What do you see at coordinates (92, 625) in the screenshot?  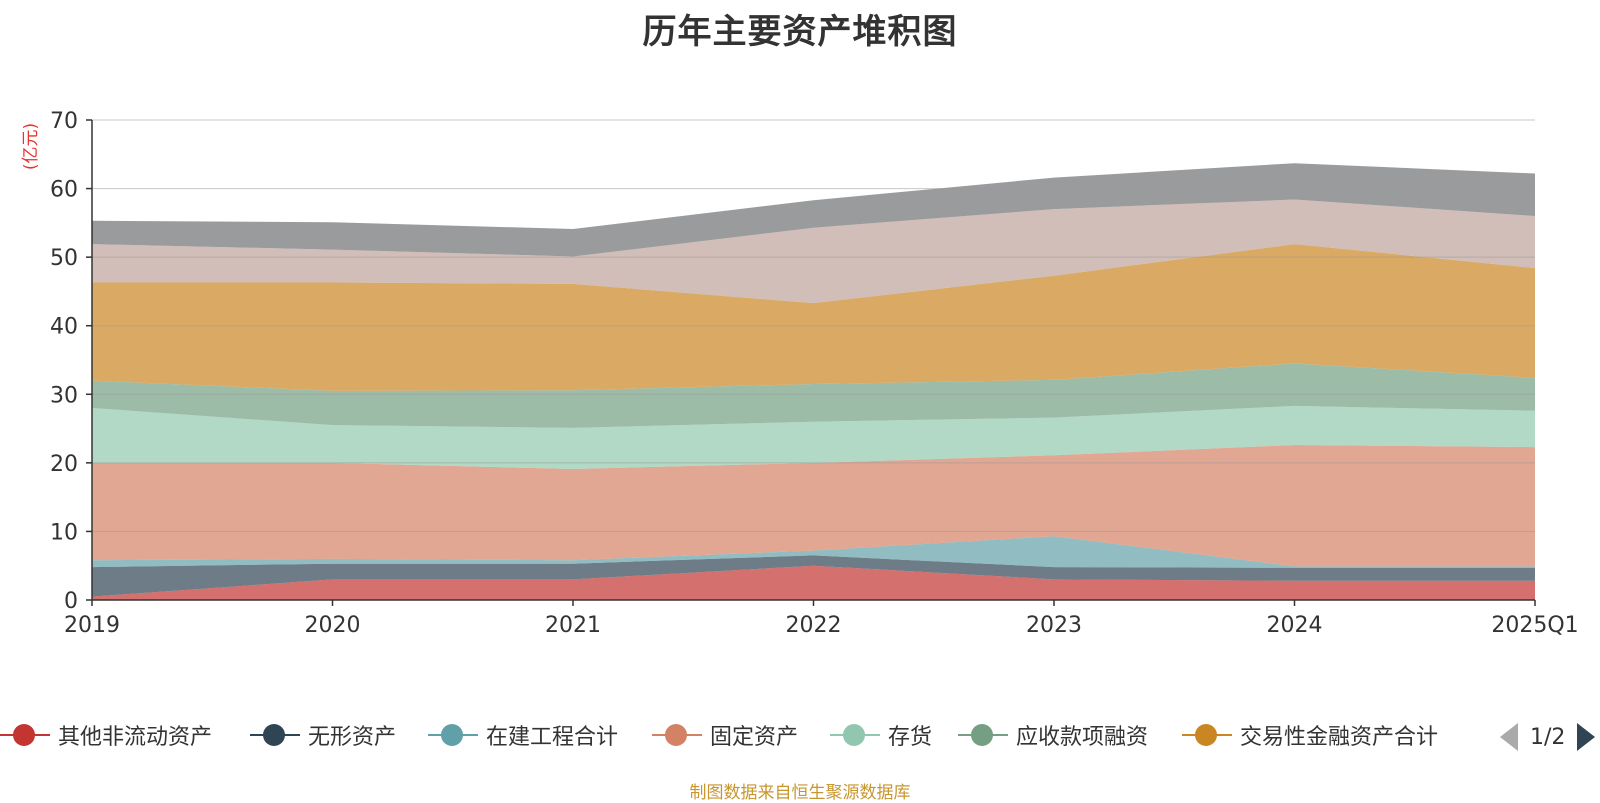 I see `x-tick-label: 2019` at bounding box center [92, 625].